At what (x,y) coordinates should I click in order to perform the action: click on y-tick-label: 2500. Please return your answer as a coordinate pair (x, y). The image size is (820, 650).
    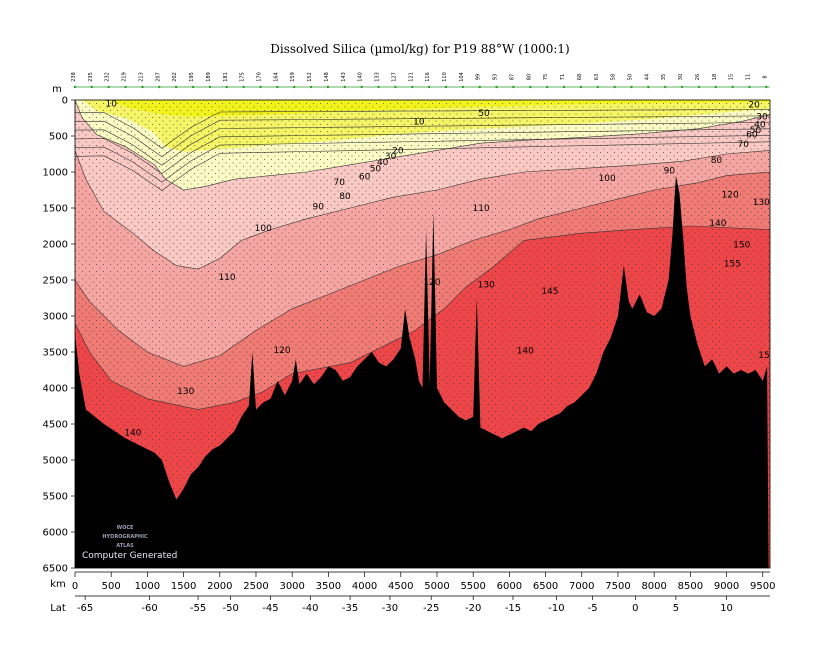
    Looking at the image, I should click on (55, 281).